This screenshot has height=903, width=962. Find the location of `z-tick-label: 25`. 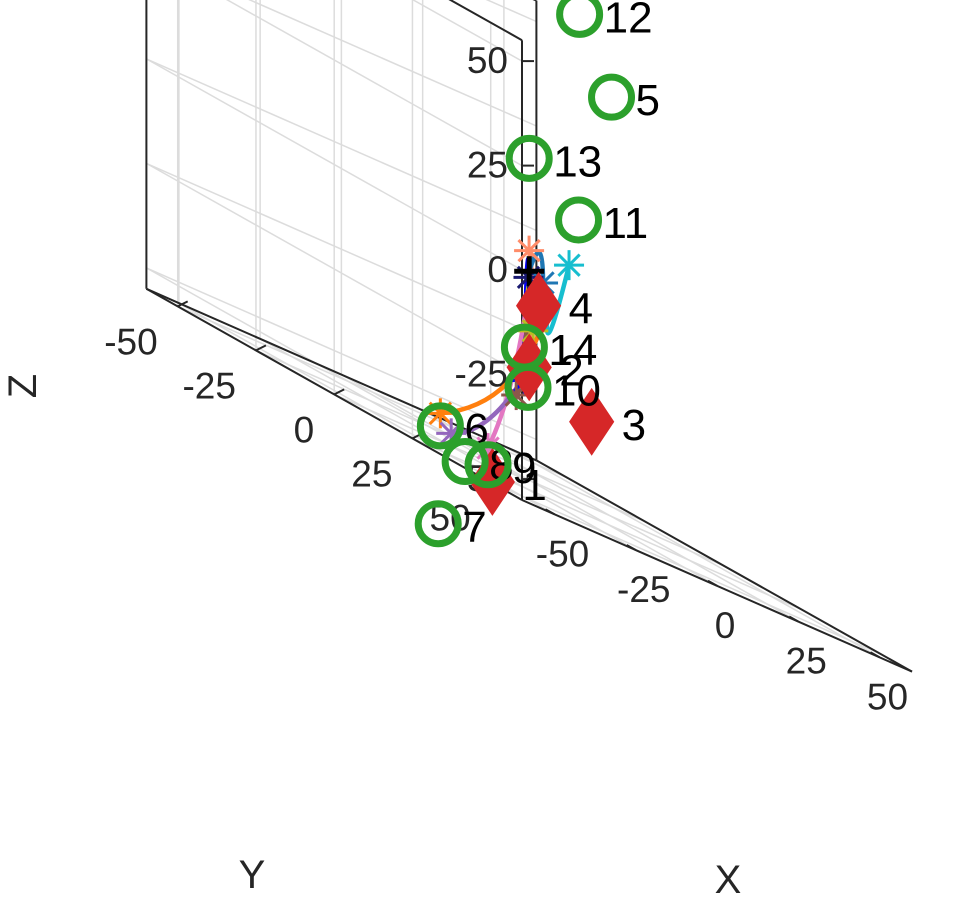

z-tick-label: 25 is located at coordinates (487, 165).